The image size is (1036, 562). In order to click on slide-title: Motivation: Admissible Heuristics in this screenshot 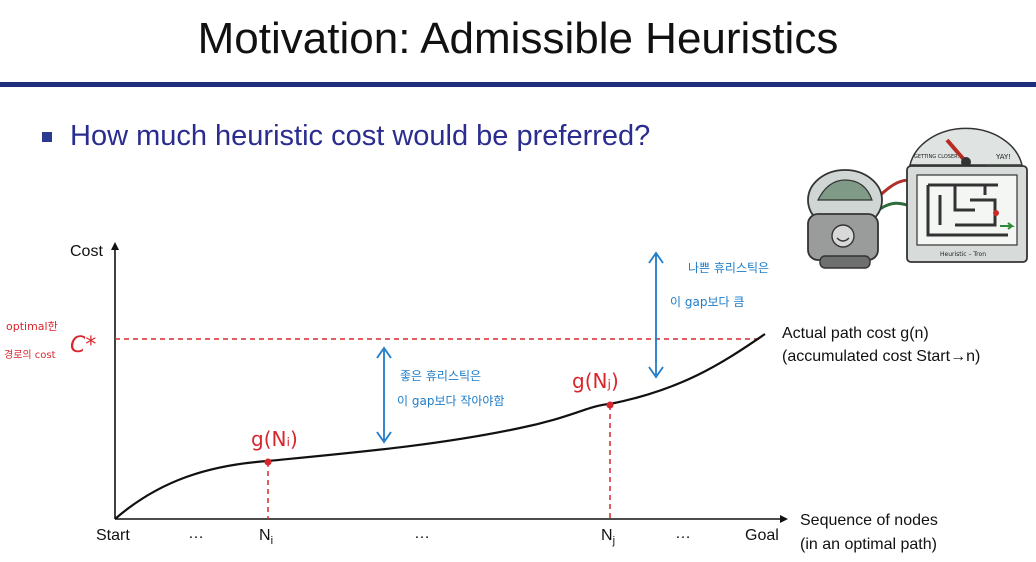, I will do `click(518, 38)`.